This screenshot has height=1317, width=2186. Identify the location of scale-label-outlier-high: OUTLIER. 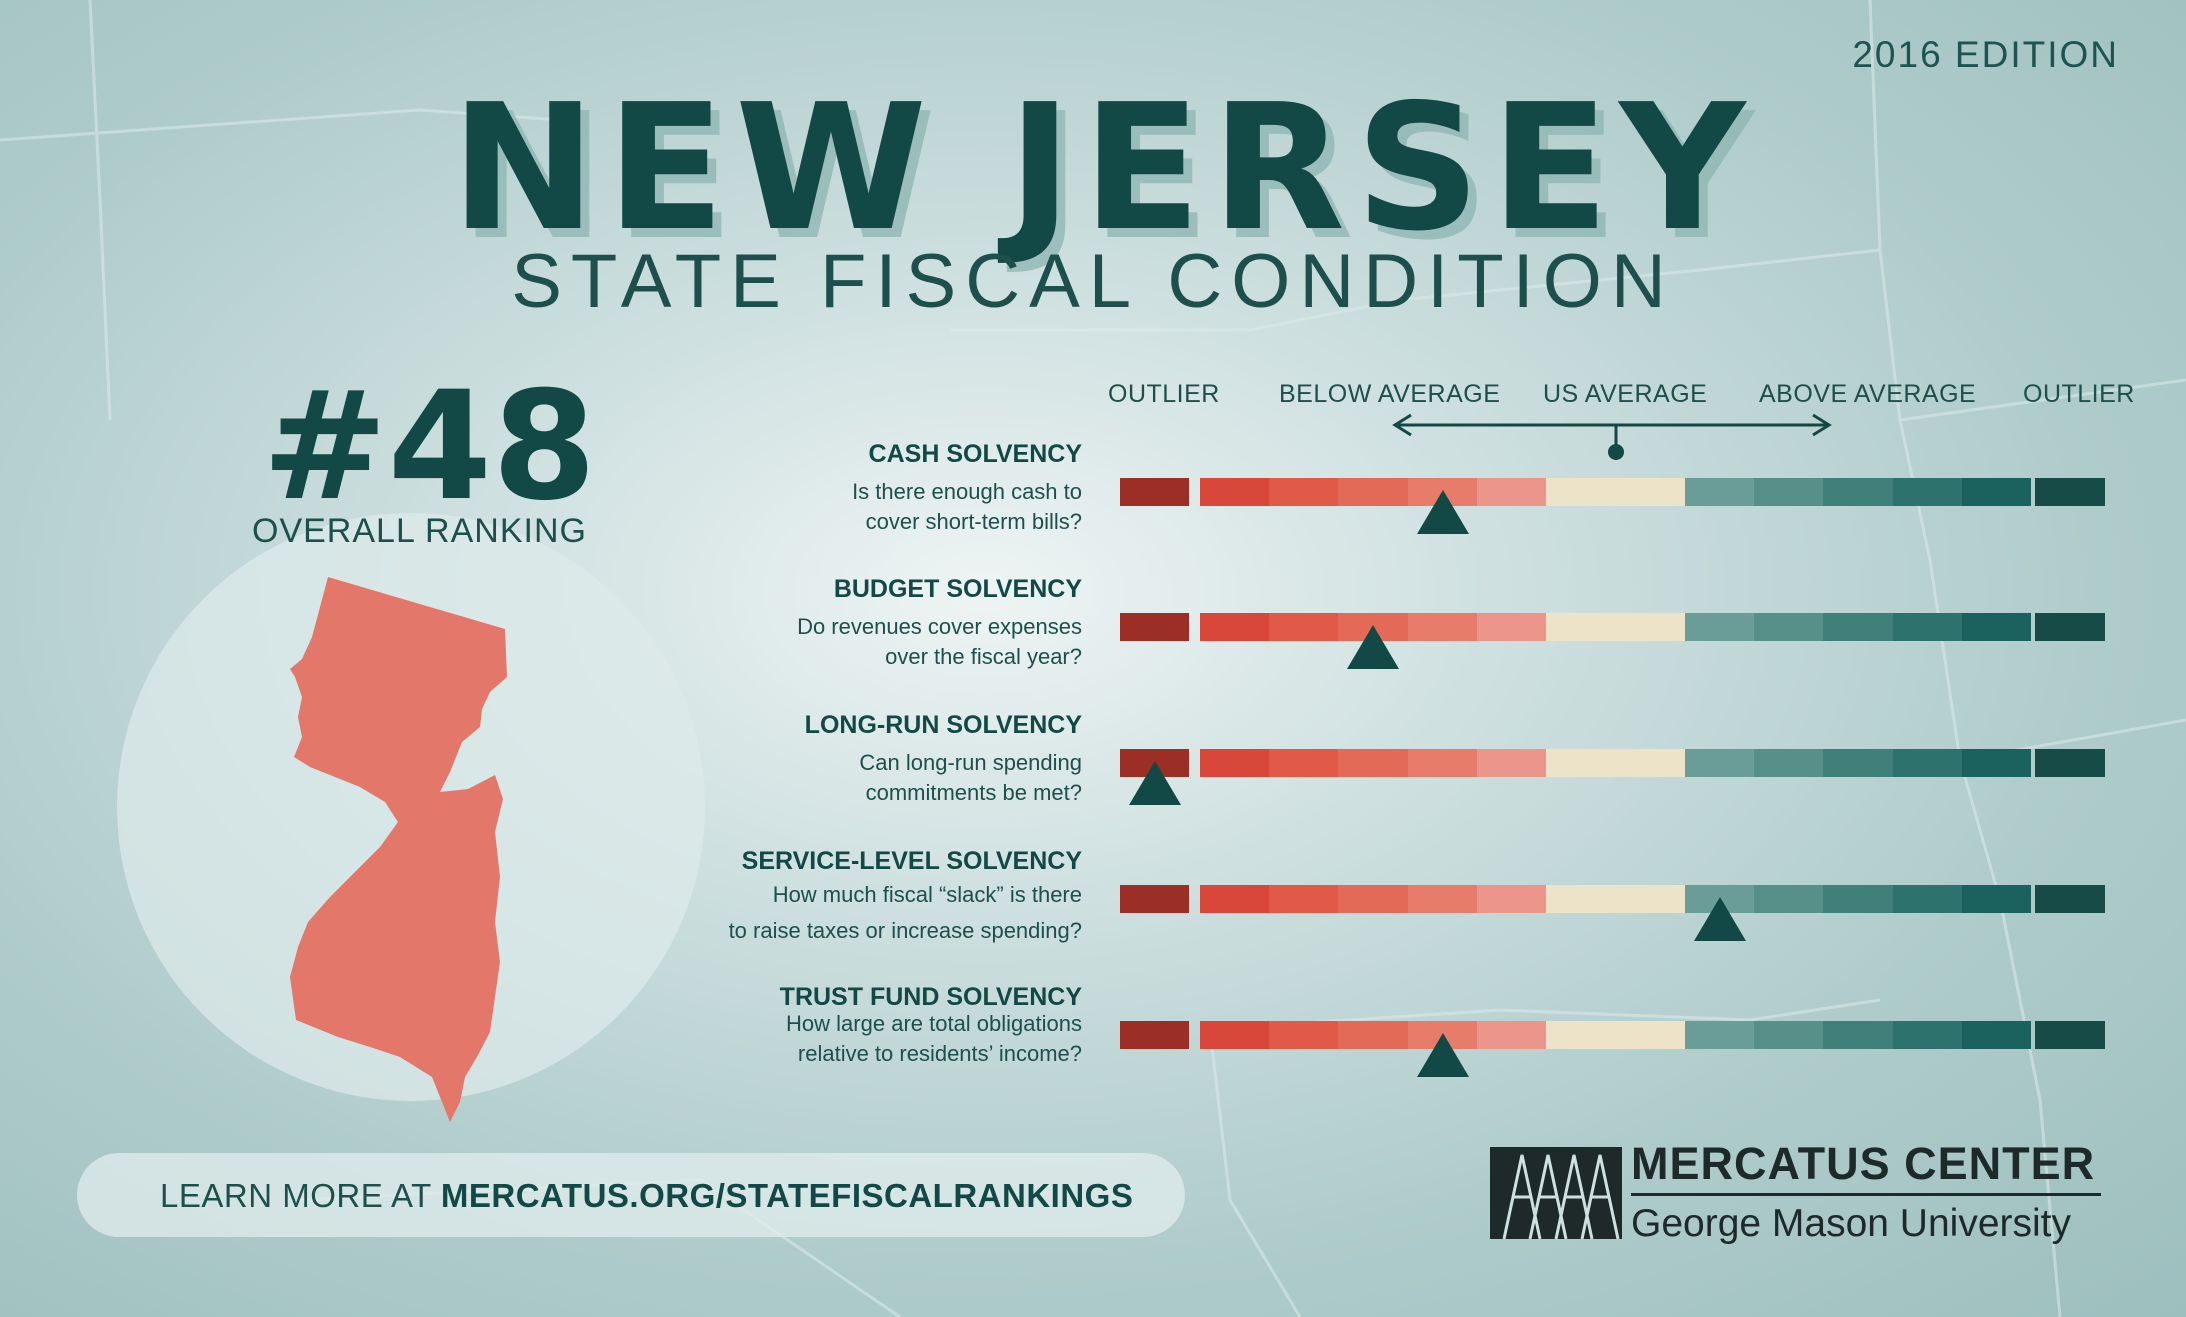
(2079, 394).